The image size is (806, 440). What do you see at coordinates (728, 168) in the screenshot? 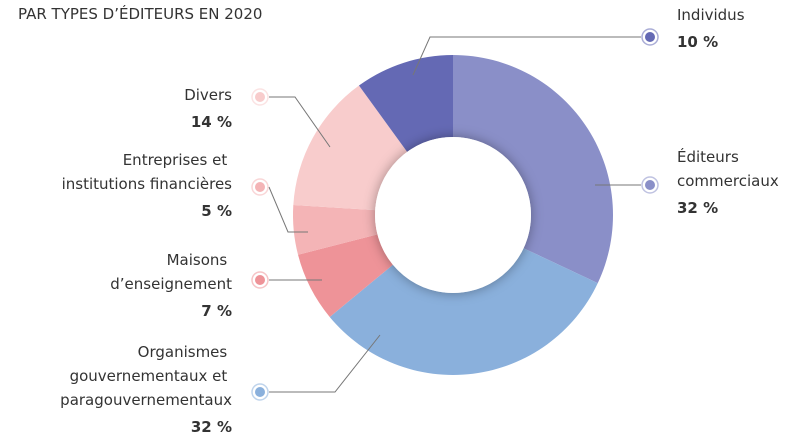
I see `slice-label: Éditeurs commerciaux` at bounding box center [728, 168].